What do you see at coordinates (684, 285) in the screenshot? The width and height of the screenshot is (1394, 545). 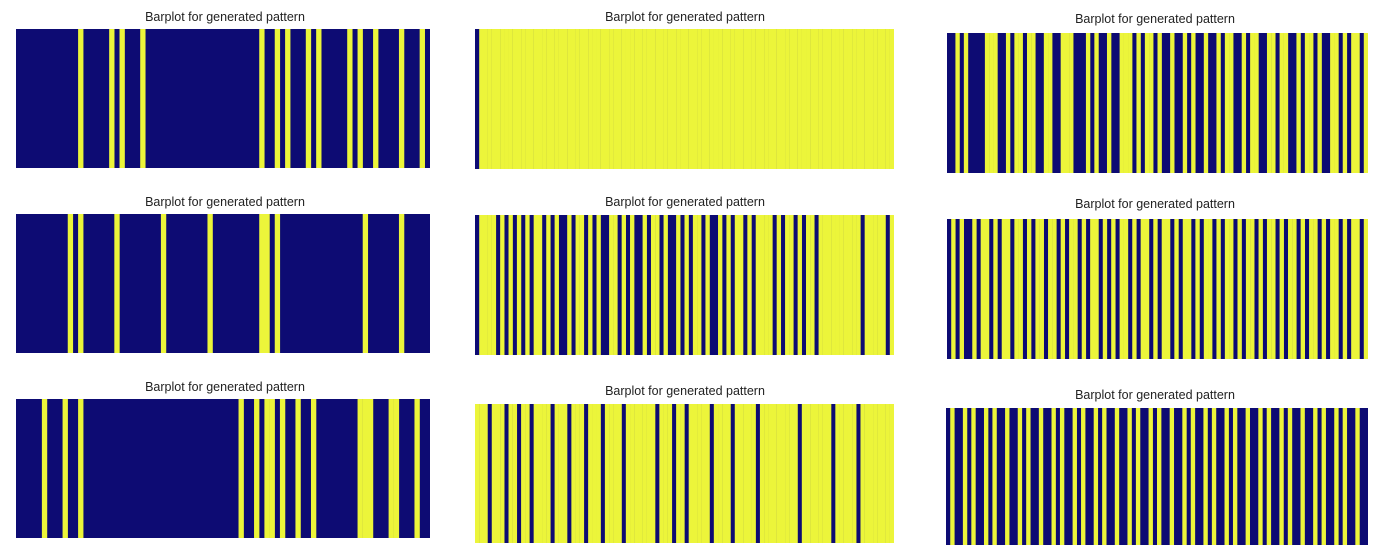 I see `barcode-plot` at bounding box center [684, 285].